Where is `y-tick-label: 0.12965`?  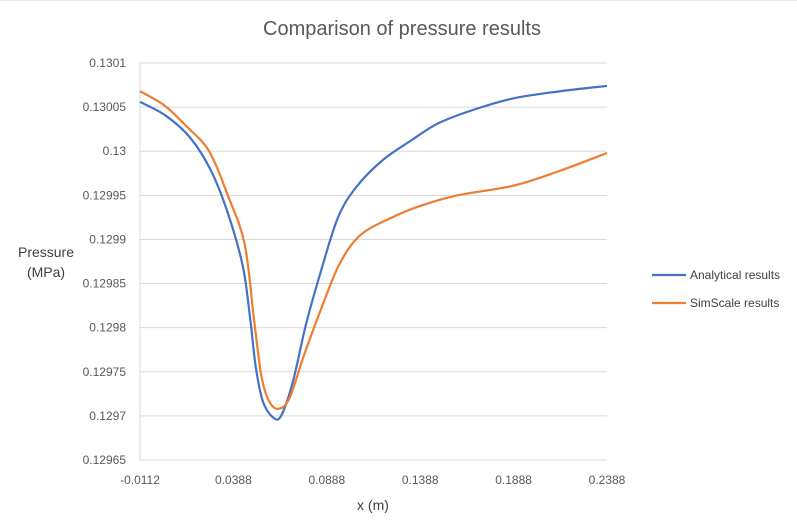
y-tick-label: 0.12965 is located at coordinates (105, 460).